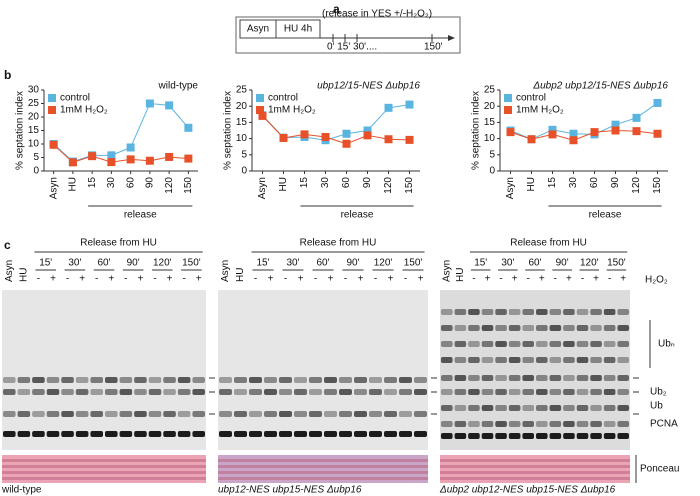  I want to click on y-tick-label: 30, so click(34, 90).